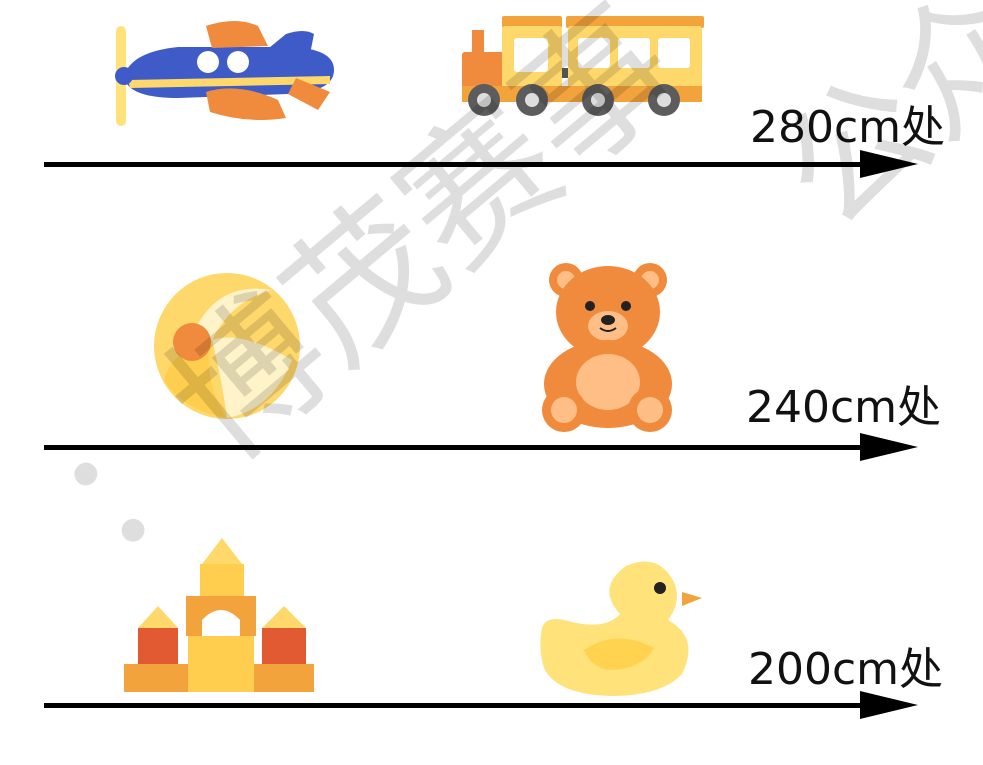 This screenshot has height=765, width=983. What do you see at coordinates (219, 615) in the screenshot?
I see `building-blocks-icon` at bounding box center [219, 615].